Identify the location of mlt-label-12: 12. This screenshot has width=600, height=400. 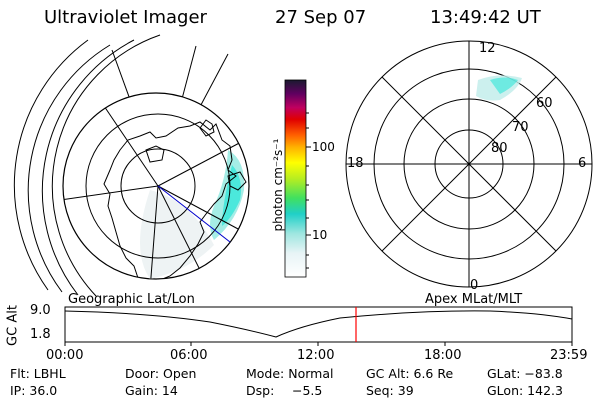
(487, 48).